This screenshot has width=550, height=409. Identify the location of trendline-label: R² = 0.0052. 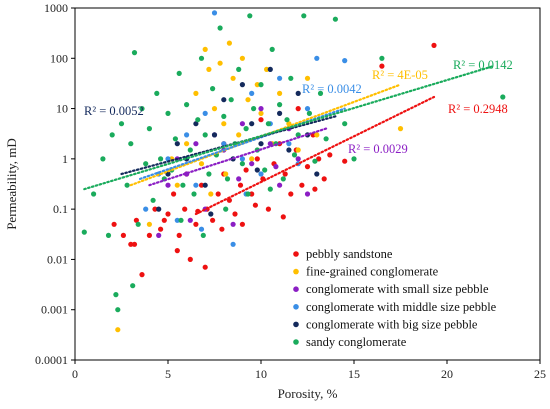
(114, 111).